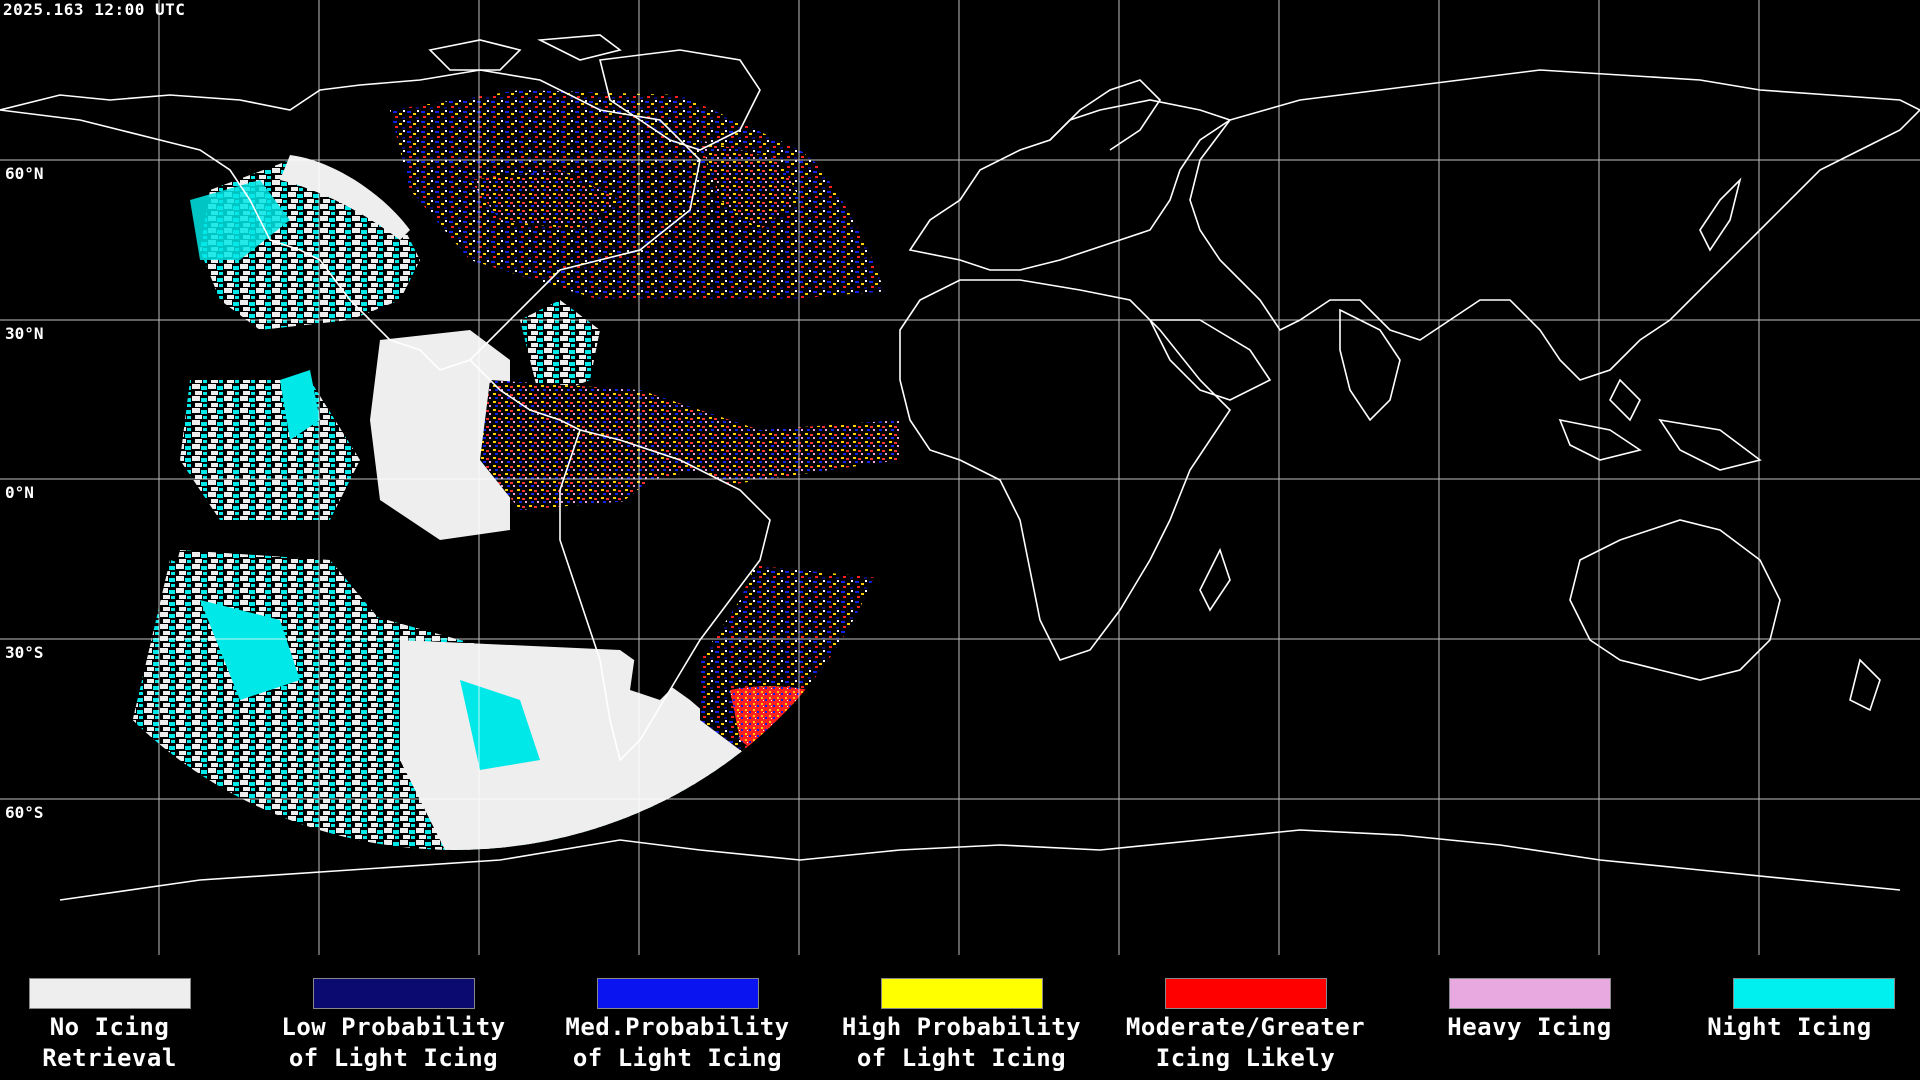  What do you see at coordinates (109, 1042) in the screenshot?
I see `legend-label: No Icing Retrieval` at bounding box center [109, 1042].